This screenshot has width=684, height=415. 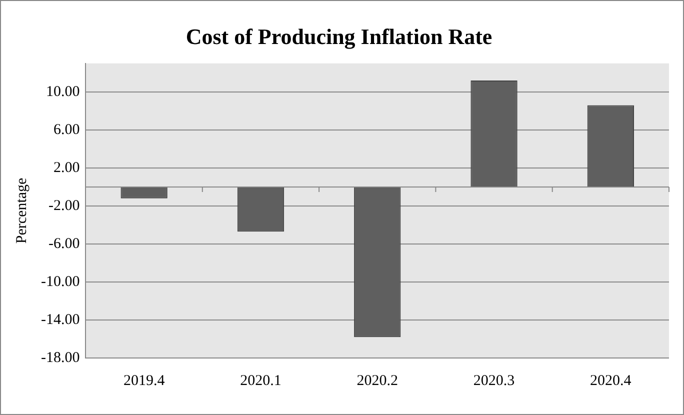 What do you see at coordinates (22, 210) in the screenshot?
I see `y-axis-title: Percentage` at bounding box center [22, 210].